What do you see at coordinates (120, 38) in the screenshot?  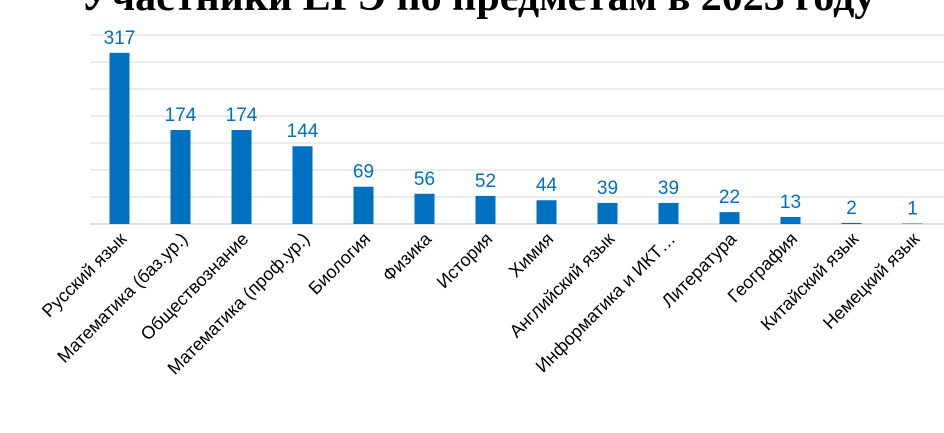 I see `data-label: 317` at bounding box center [120, 38].